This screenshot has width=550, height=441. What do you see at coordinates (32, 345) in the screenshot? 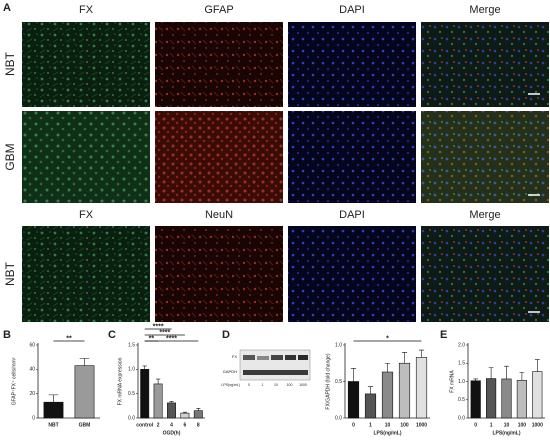
I see `y-tick-label: 60` at bounding box center [32, 345].